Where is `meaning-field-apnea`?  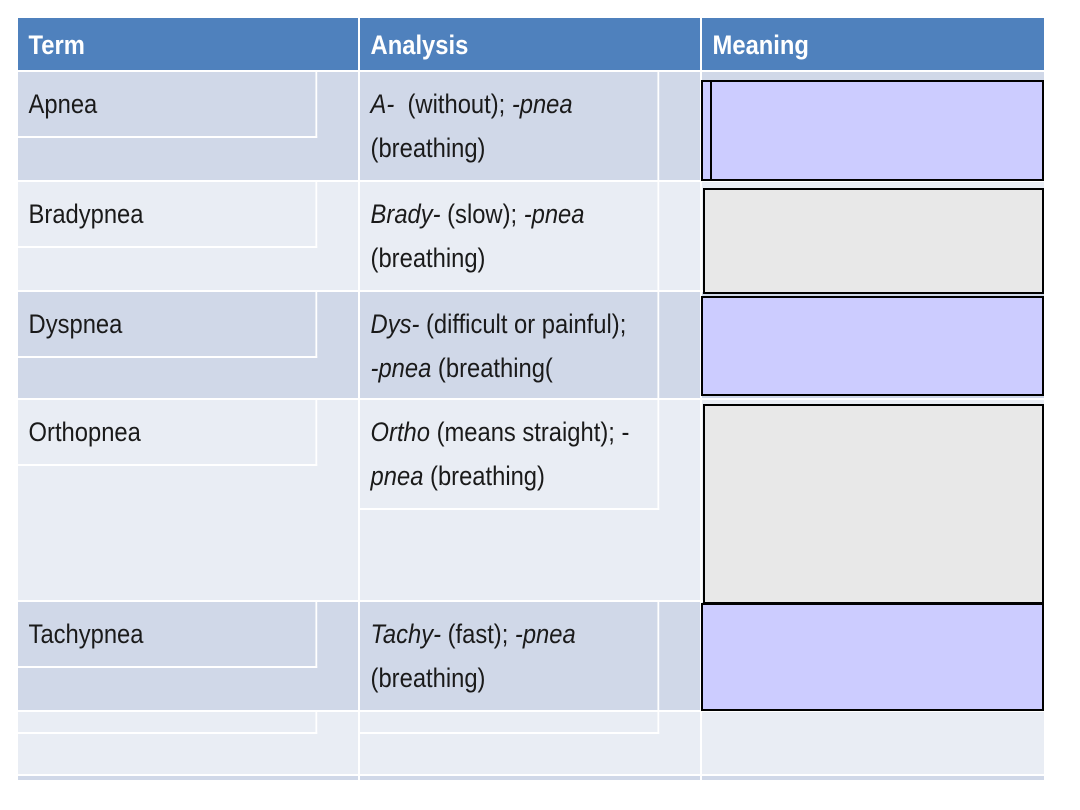 meaning-field-apnea is located at coordinates (872, 130).